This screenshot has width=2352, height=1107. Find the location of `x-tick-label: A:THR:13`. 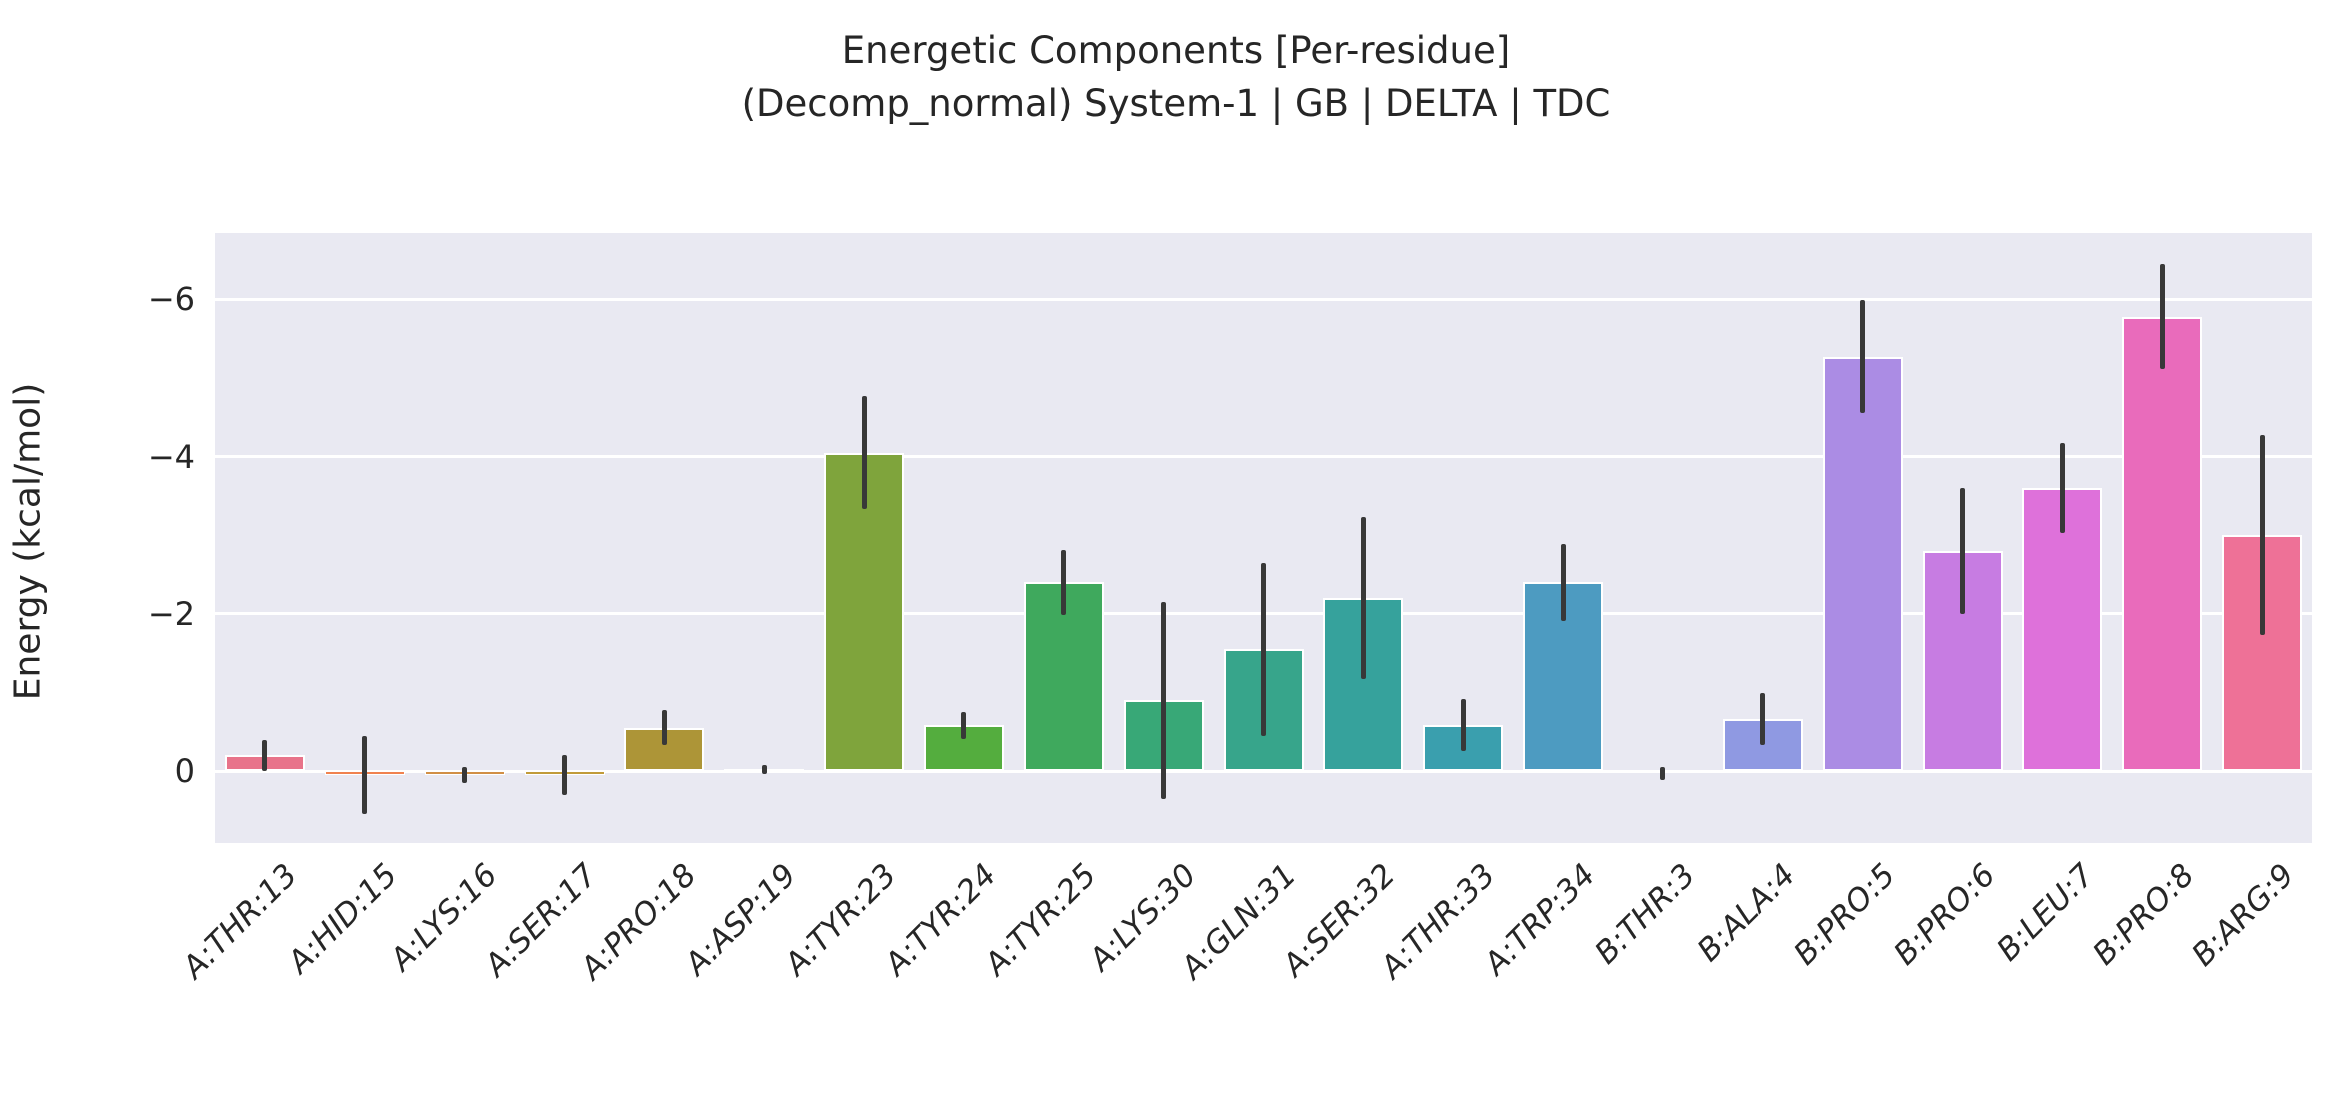

x-tick-label: A:THR:13 is located at coordinates (240, 921).